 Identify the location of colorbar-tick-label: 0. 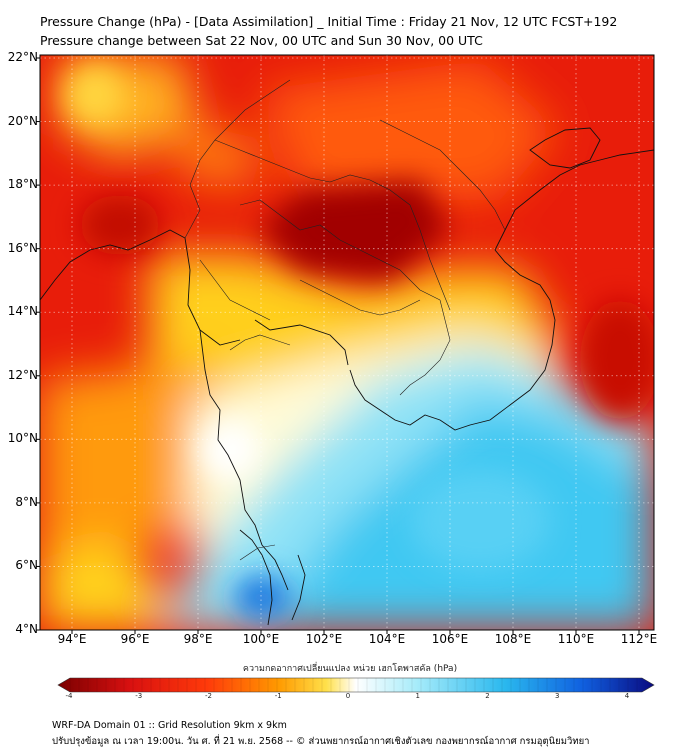
(348, 696).